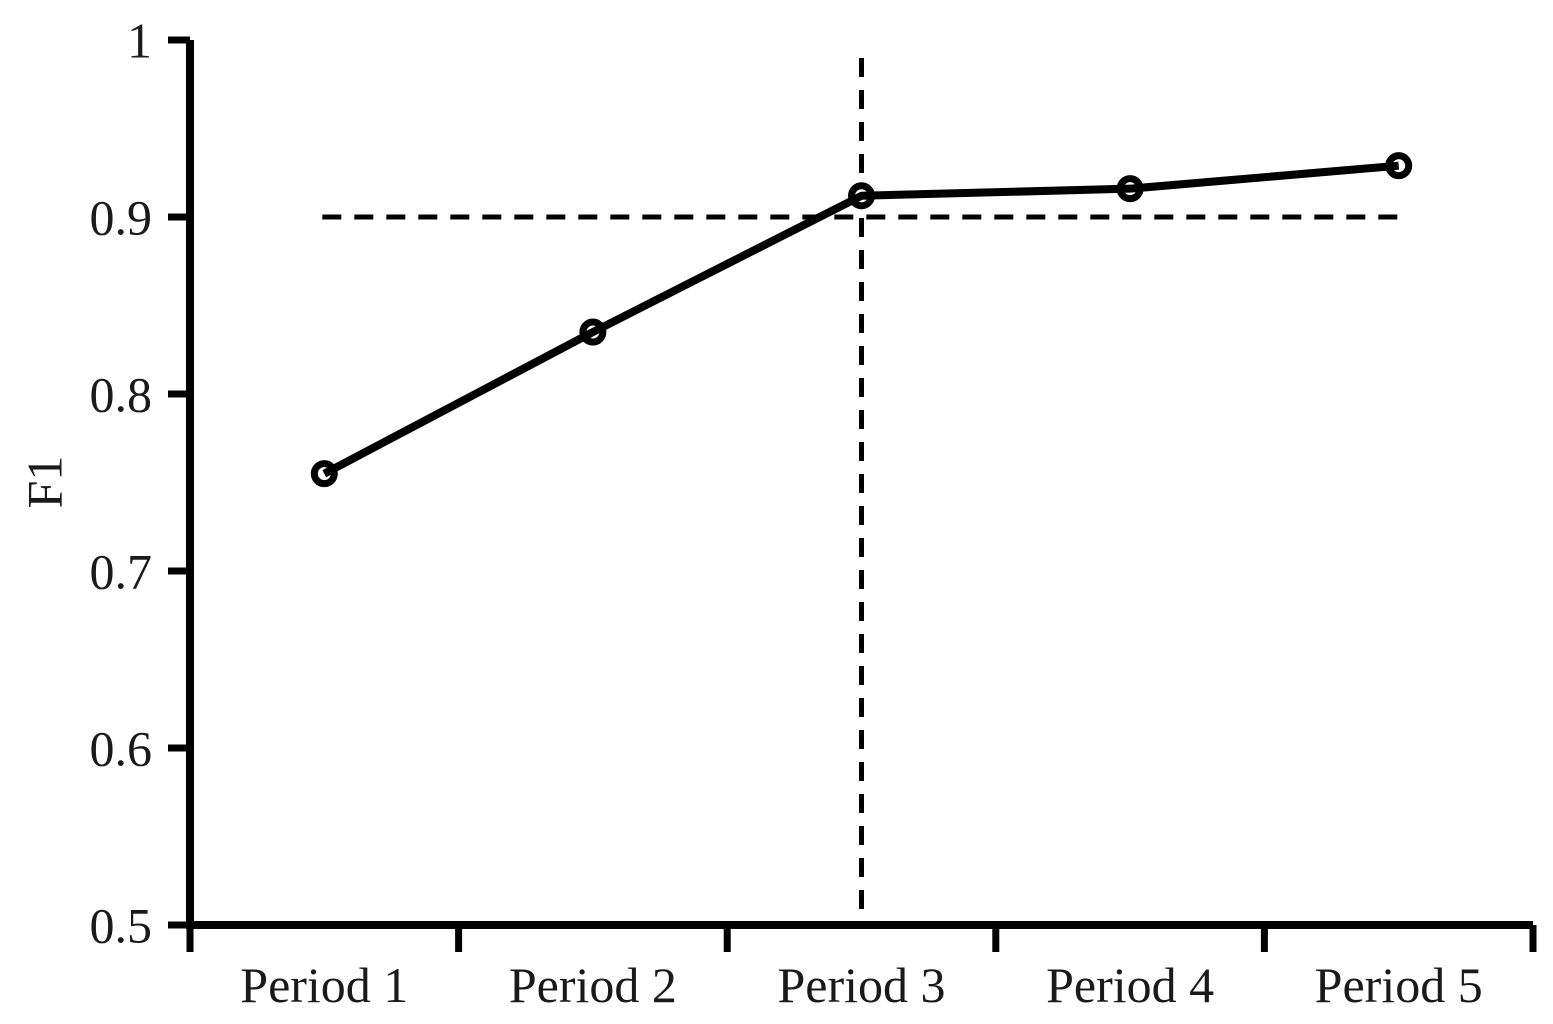 Image resolution: width=1553 pixels, height=1024 pixels. I want to click on y-axis-title: F1, so click(45, 482).